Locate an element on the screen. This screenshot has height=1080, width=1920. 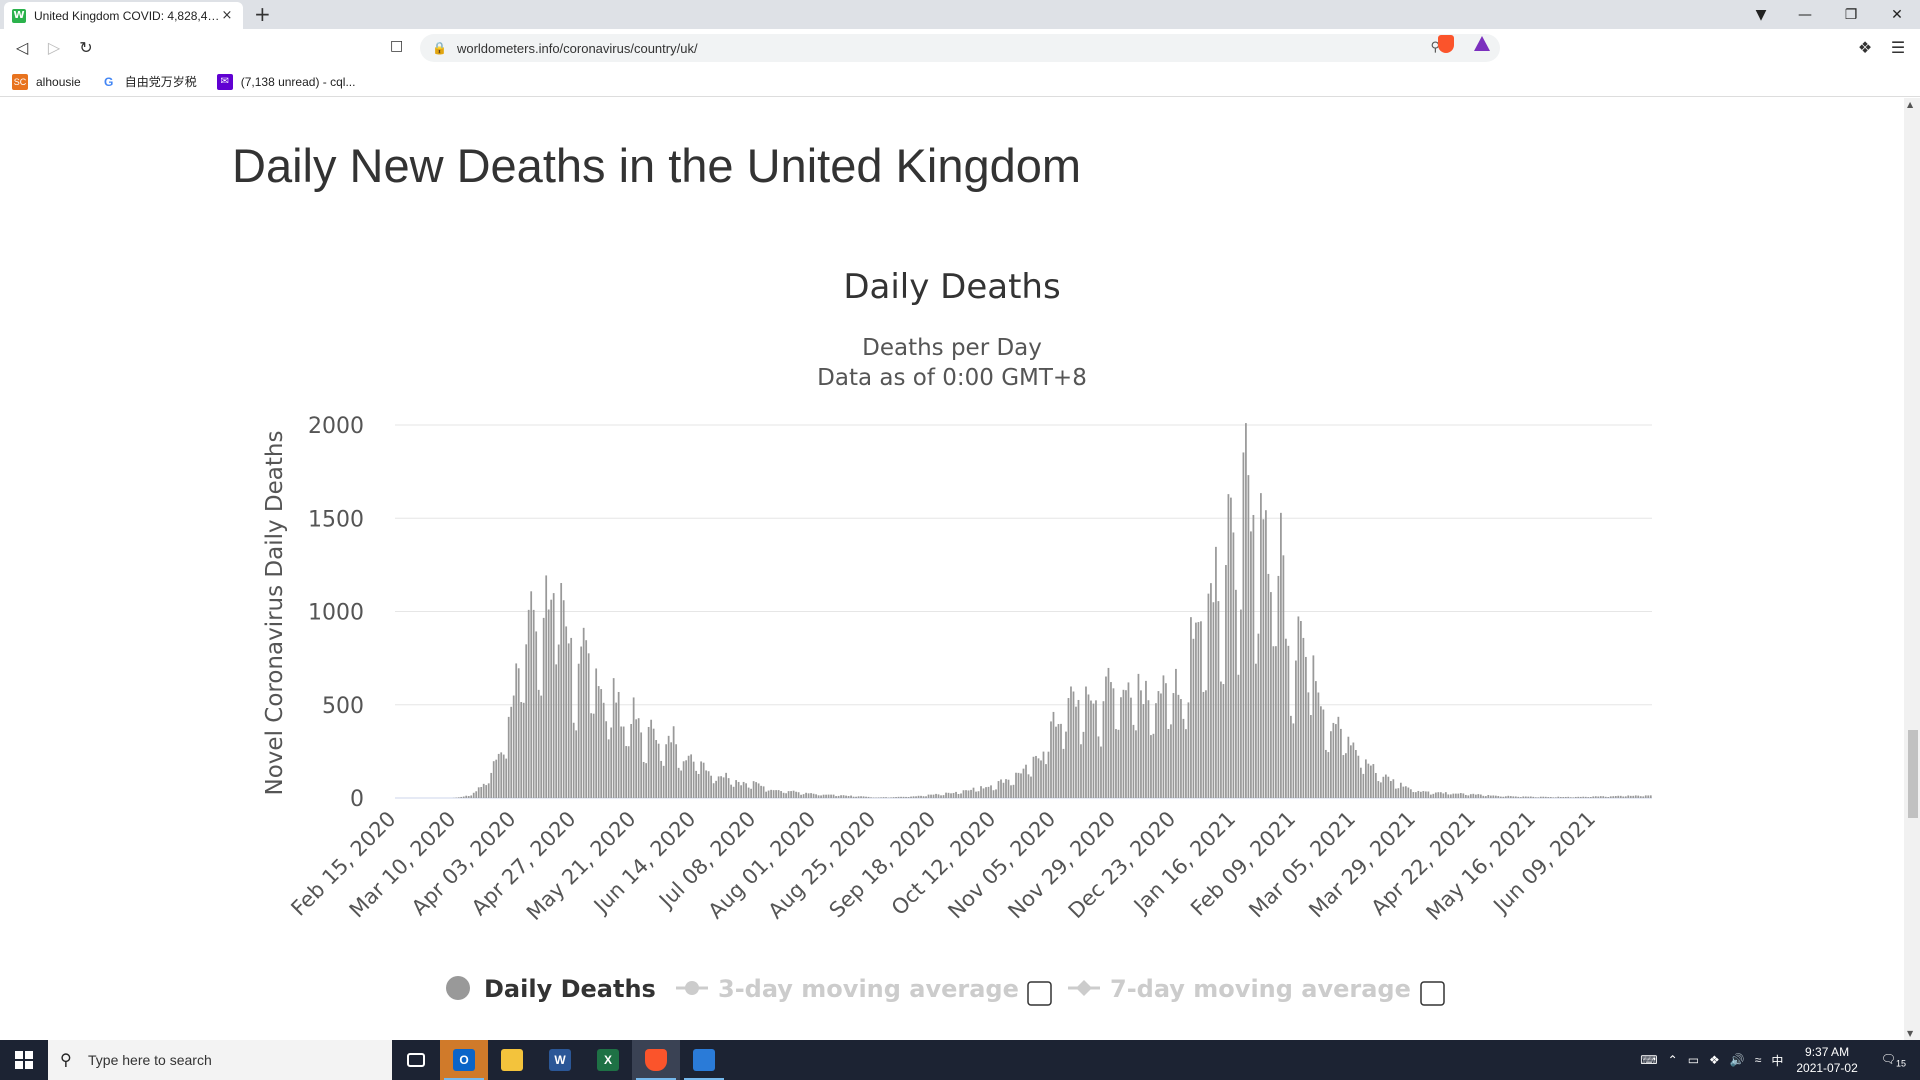
taskbar-outlook: O is located at coordinates (464, 1060).